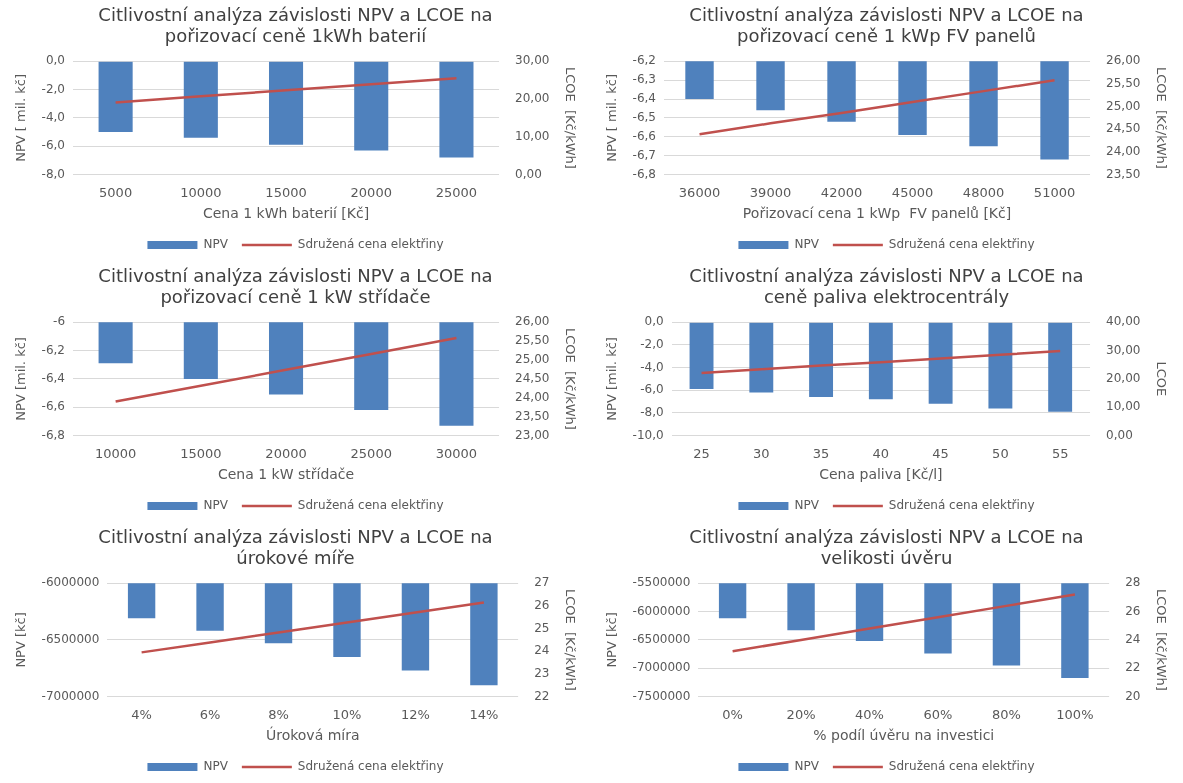 The height and width of the screenshot is (783, 1183). I want to click on x-tick-label: 60%, so click(938, 714).